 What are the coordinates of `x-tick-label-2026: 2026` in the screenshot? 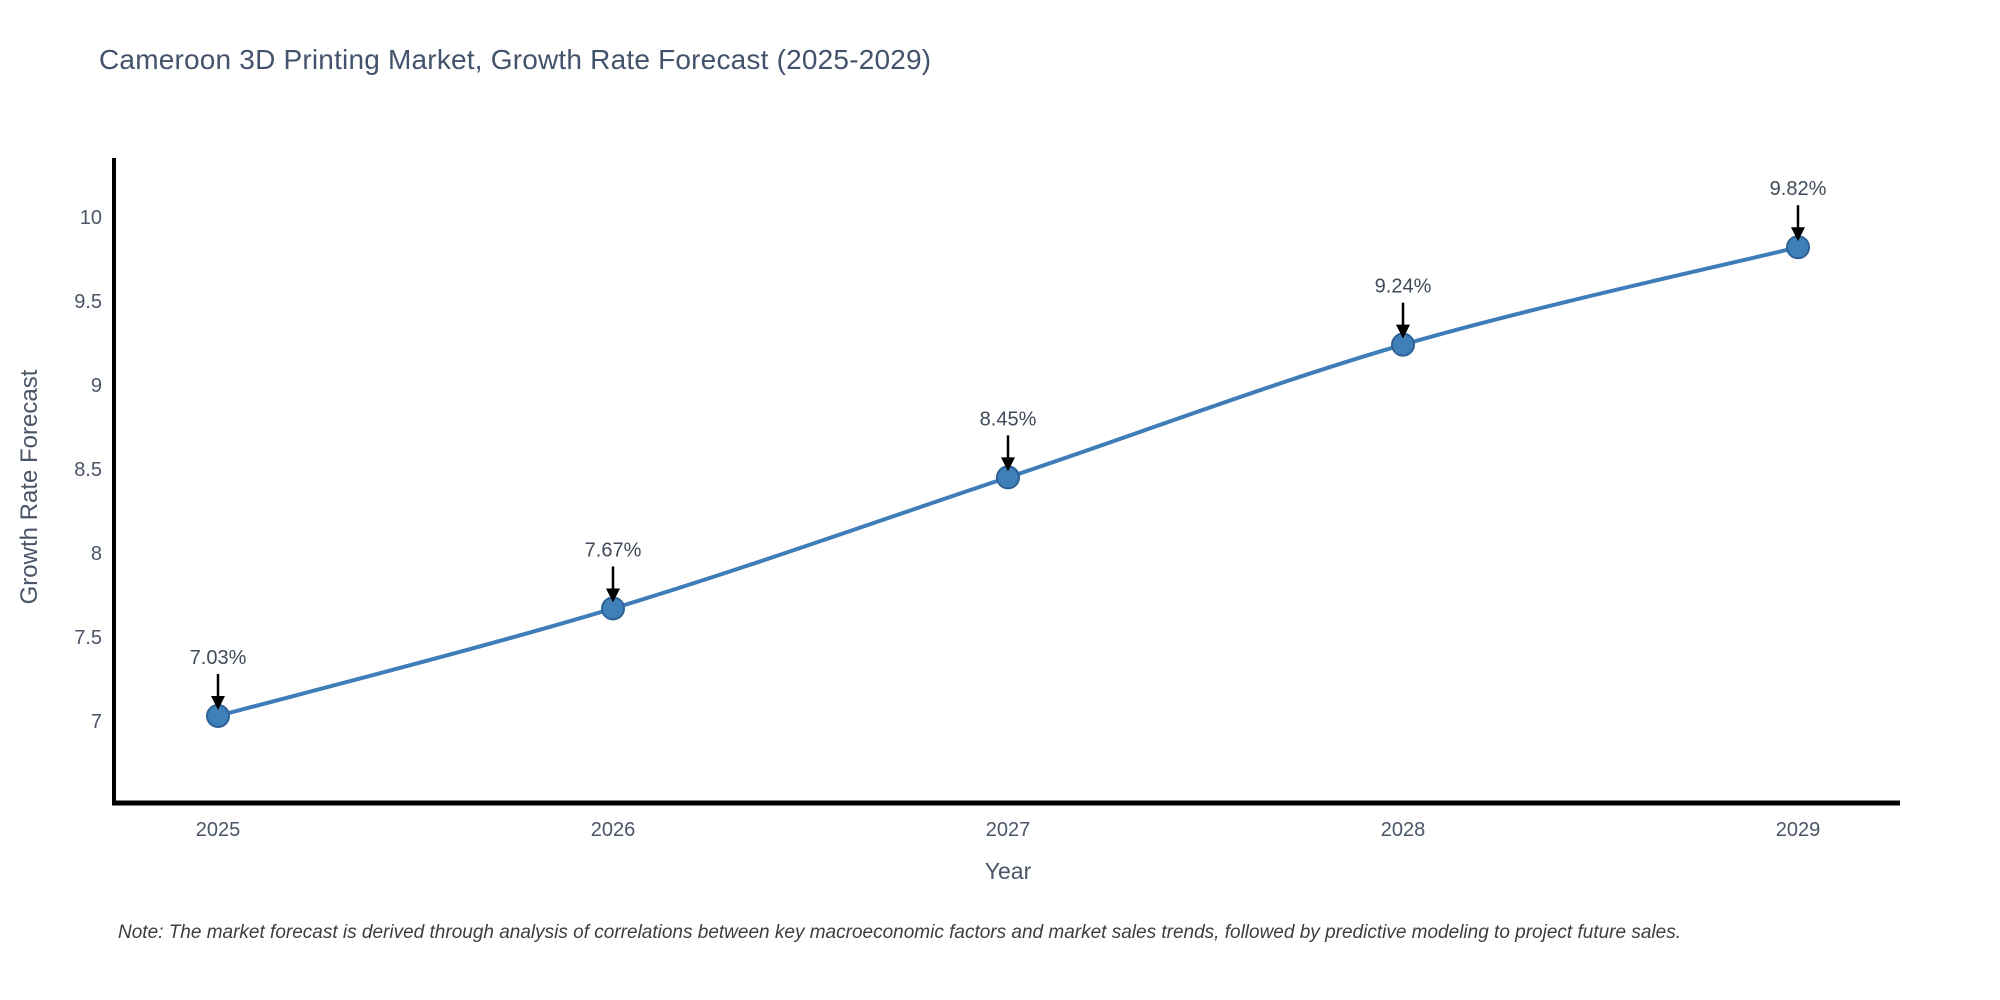 It's located at (613, 830).